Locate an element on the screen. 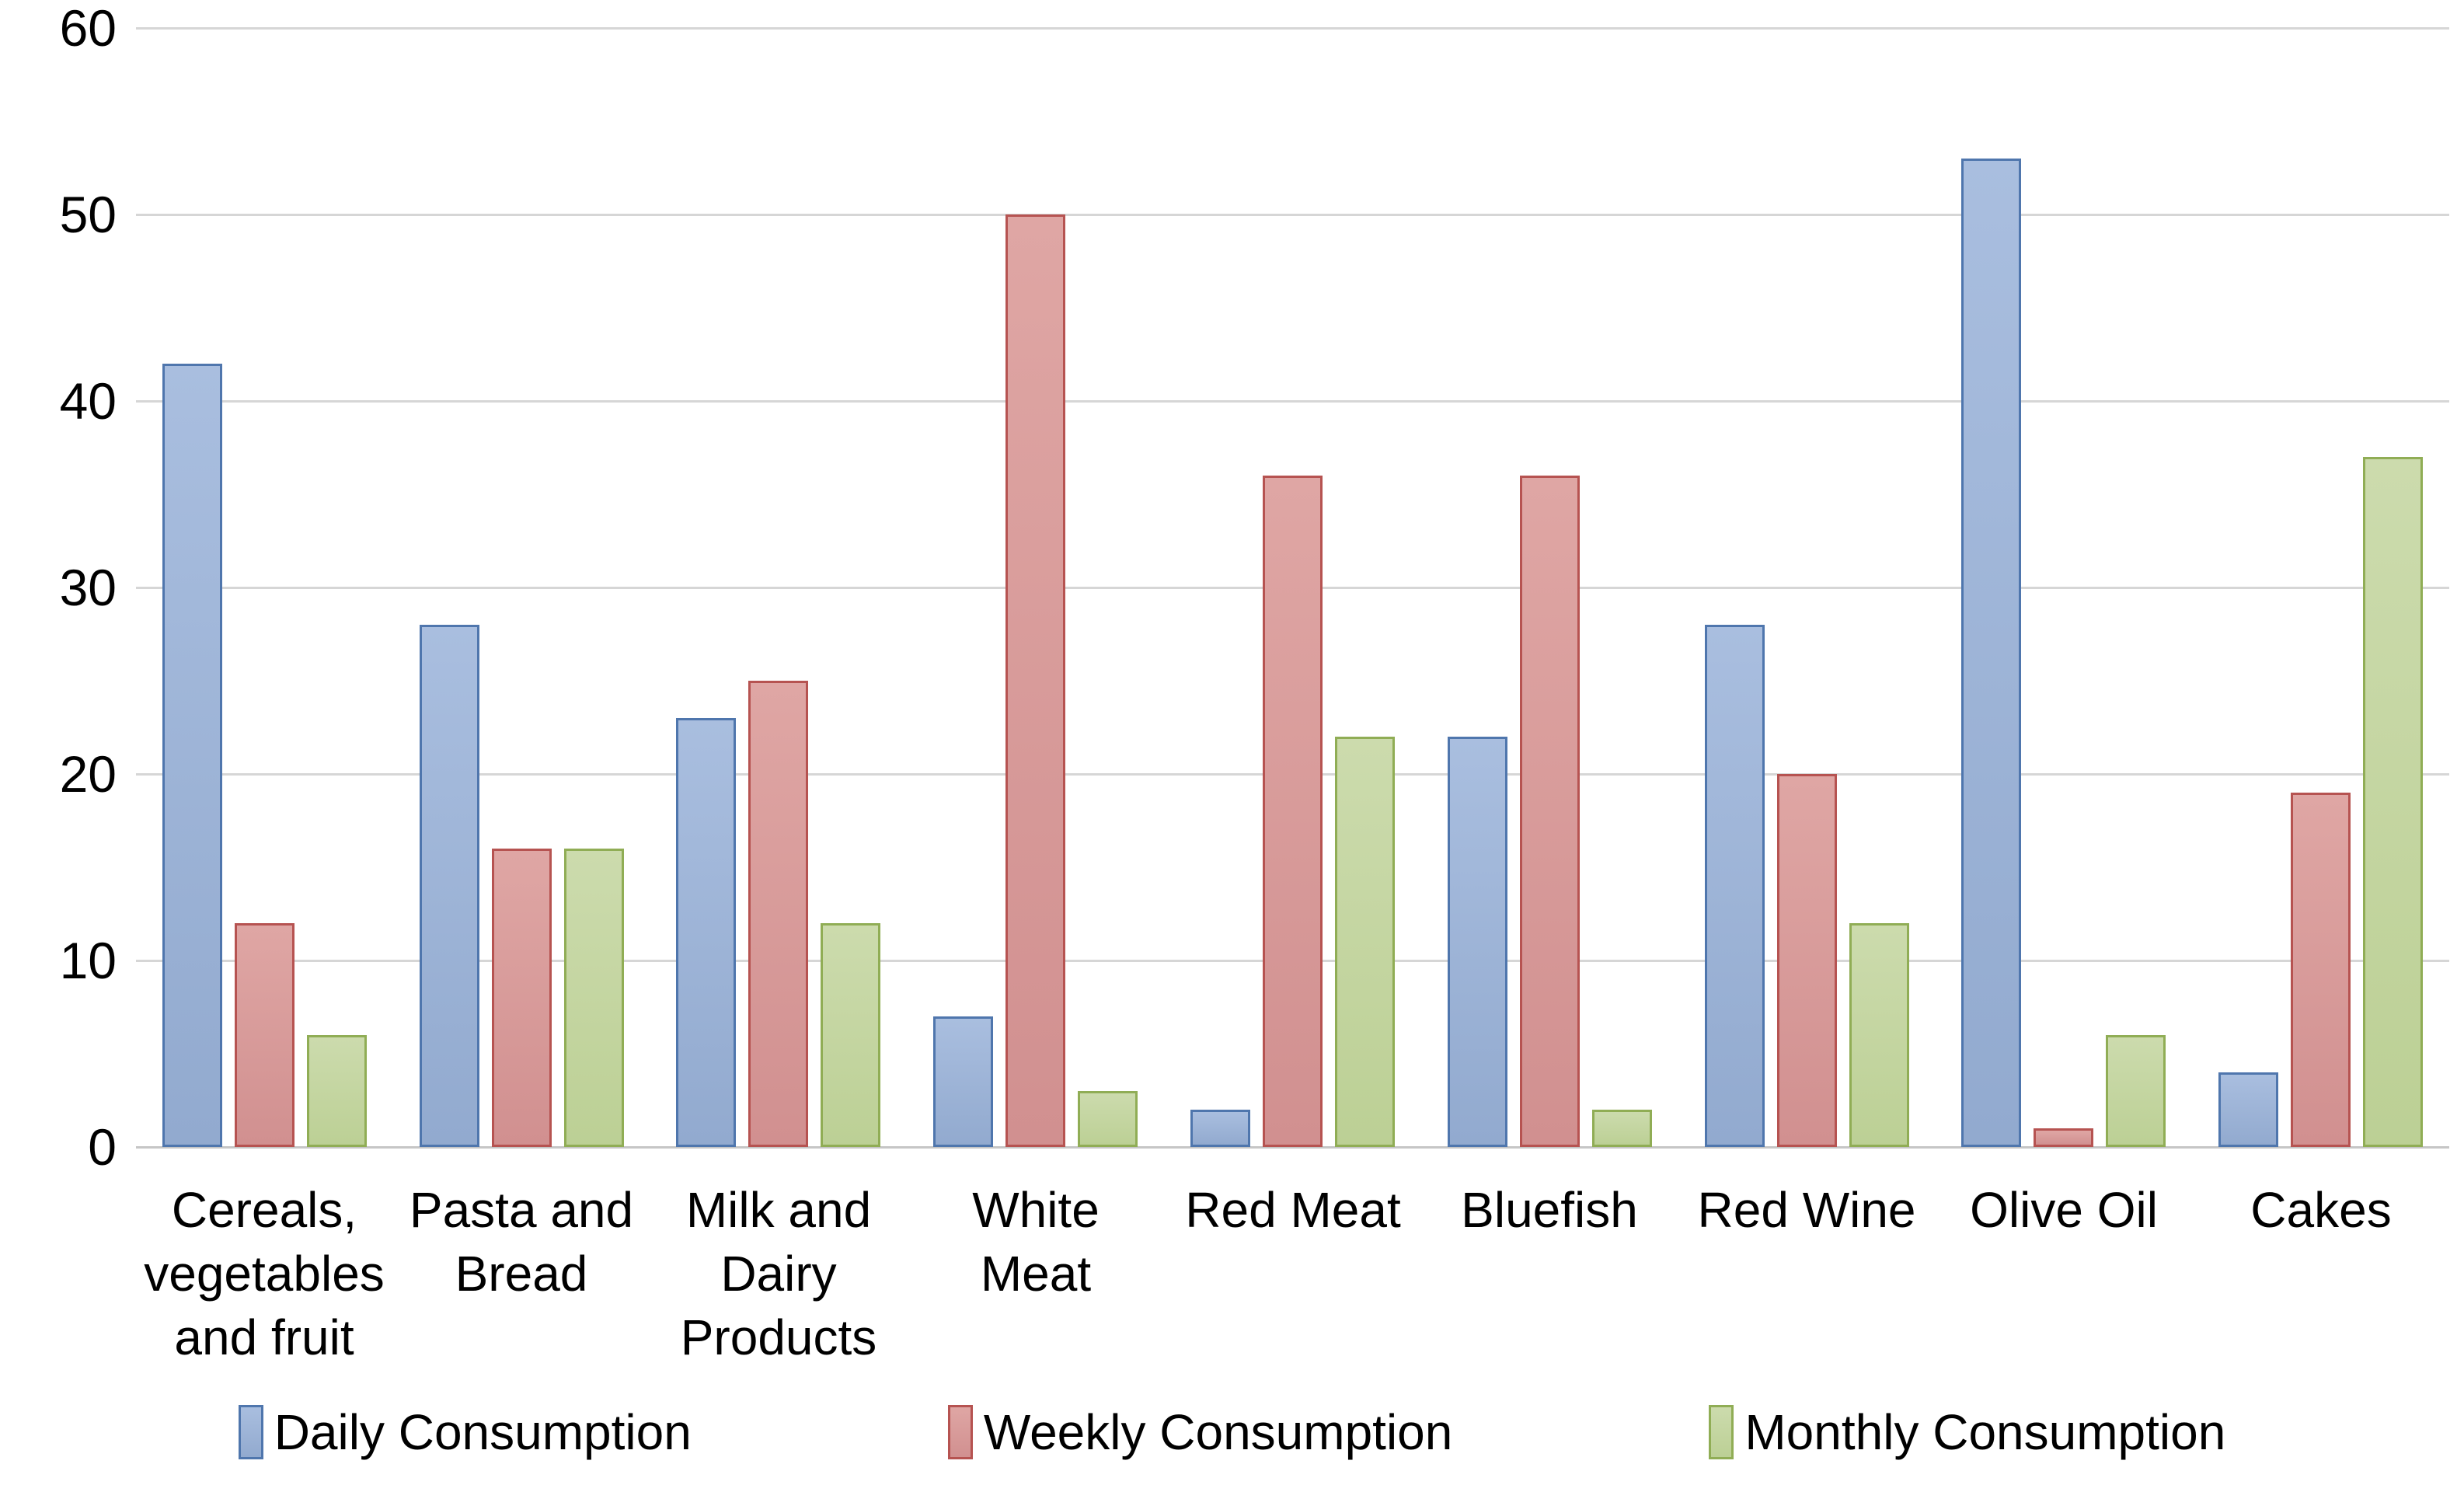 This screenshot has width=2464, height=1492. x-category-label-8: Olive Oil is located at coordinates (2064, 1210).